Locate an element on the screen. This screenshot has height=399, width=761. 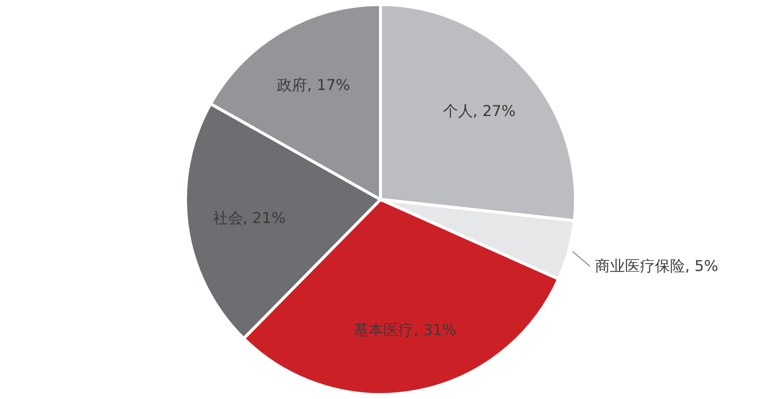
slice-label: 政府, 17% is located at coordinates (313, 85).